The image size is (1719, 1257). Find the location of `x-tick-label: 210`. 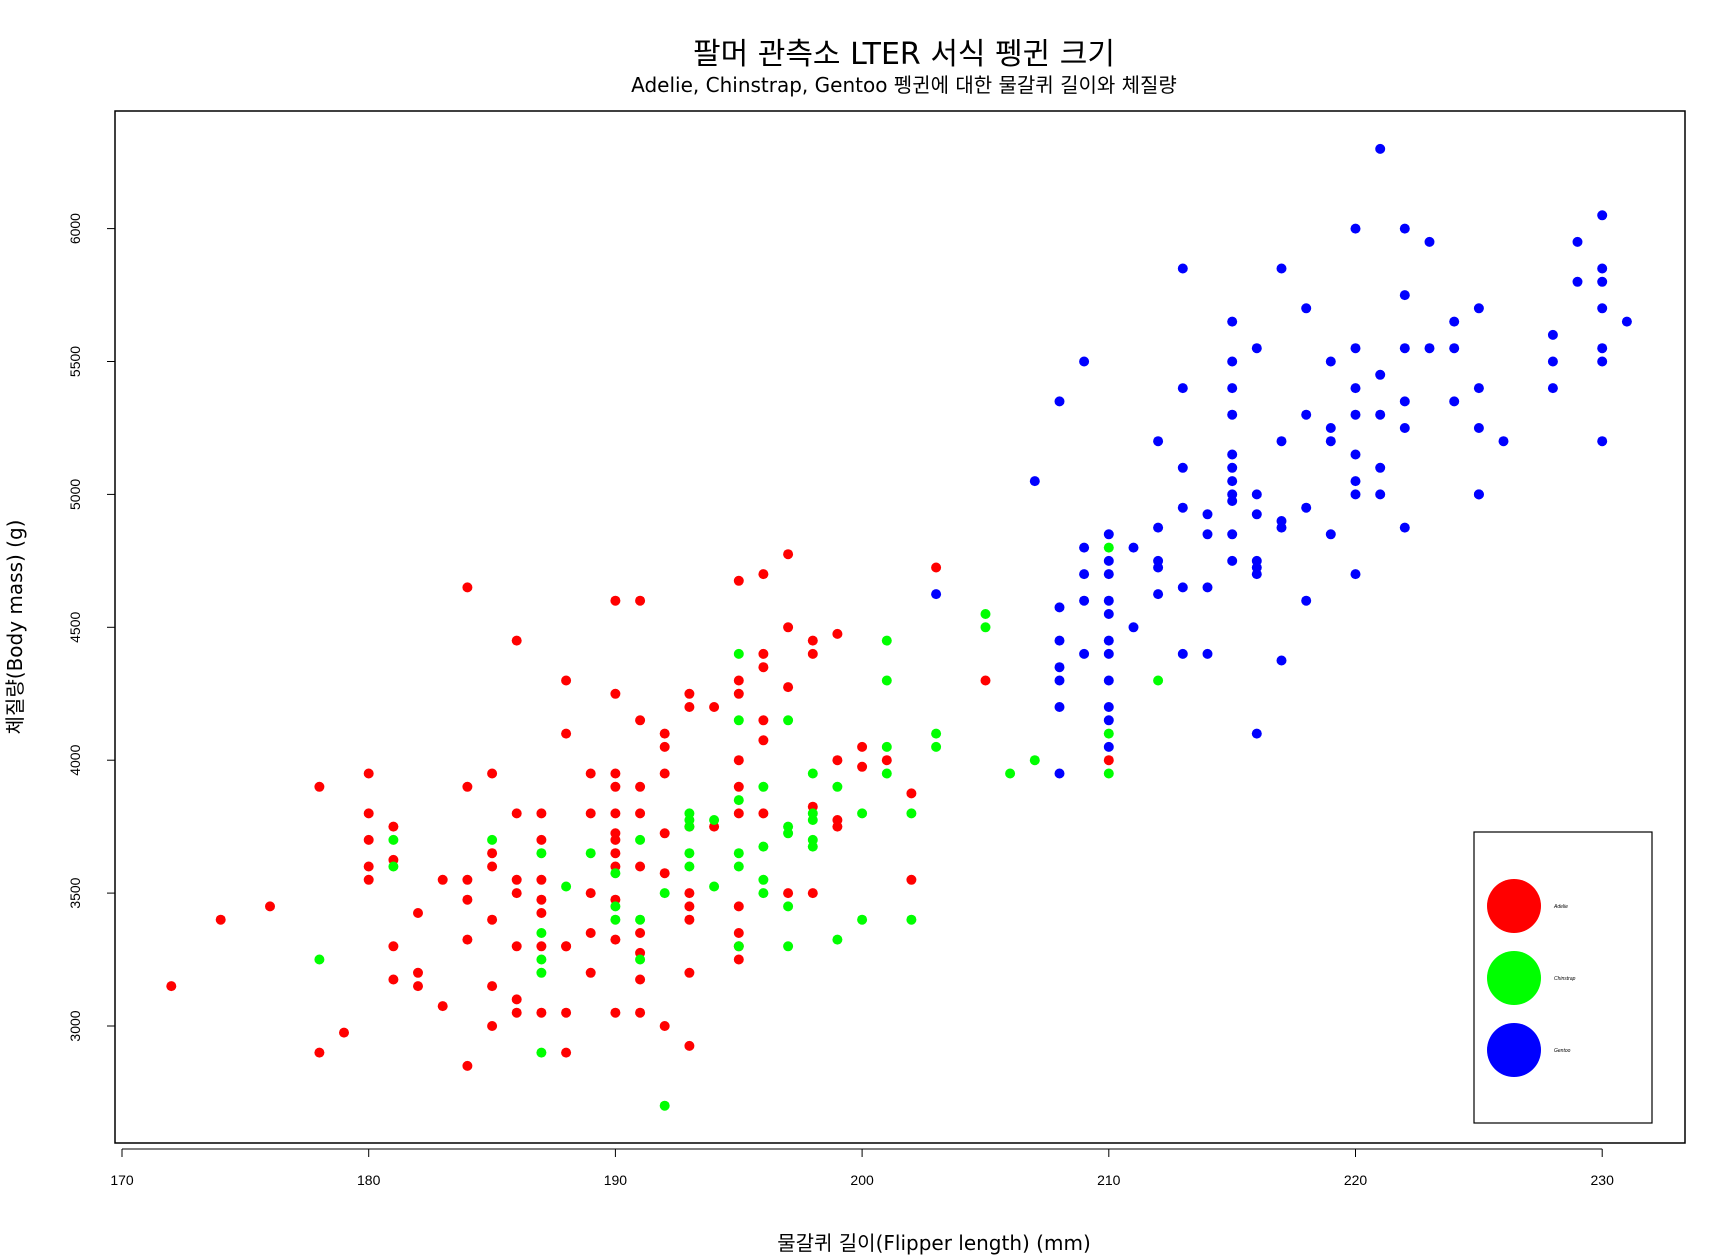

x-tick-label: 210 is located at coordinates (1109, 1180).